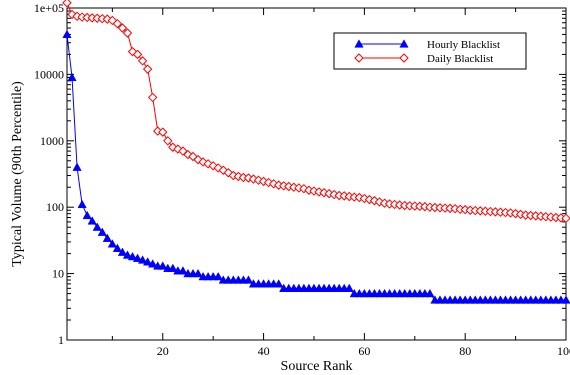 This screenshot has width=570, height=375. What do you see at coordinates (163, 351) in the screenshot?
I see `x-tick-label: 20` at bounding box center [163, 351].